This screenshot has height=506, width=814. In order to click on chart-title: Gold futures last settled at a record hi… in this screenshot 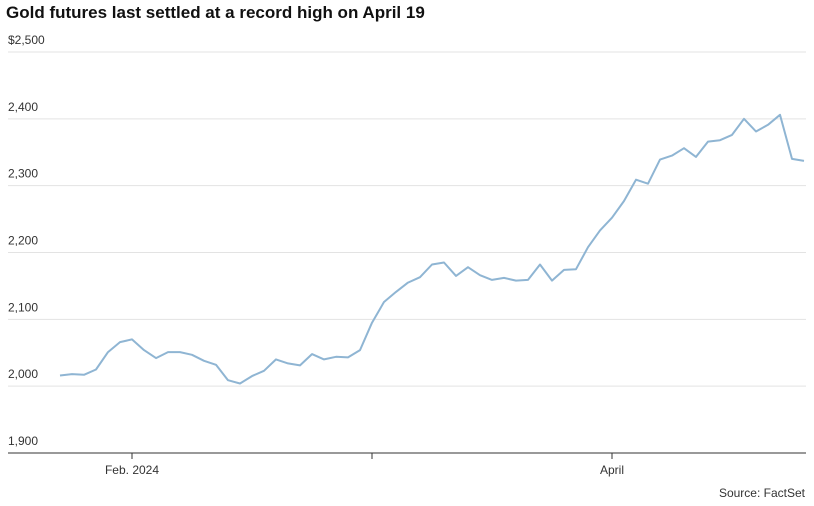, I will do `click(215, 12)`.